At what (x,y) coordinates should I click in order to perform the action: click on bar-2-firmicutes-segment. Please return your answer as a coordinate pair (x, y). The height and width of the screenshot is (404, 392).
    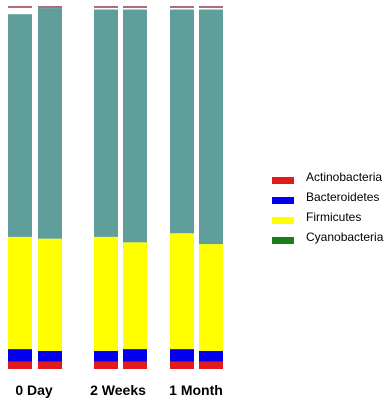
    Looking at the image, I should click on (50, 294).